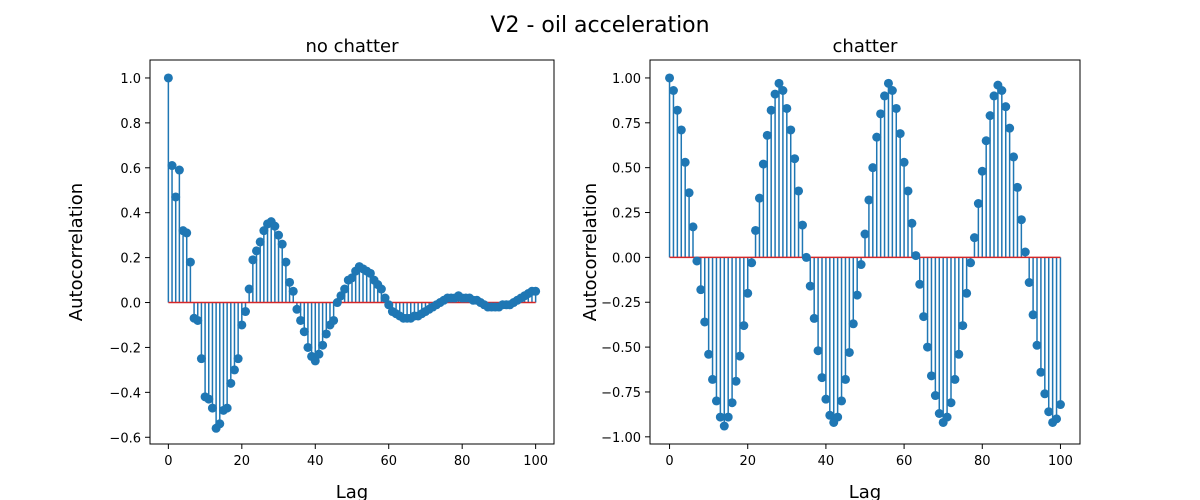 The height and width of the screenshot is (500, 1200). What do you see at coordinates (130, 169) in the screenshot?
I see `y-tick-label: 0.6` at bounding box center [130, 169].